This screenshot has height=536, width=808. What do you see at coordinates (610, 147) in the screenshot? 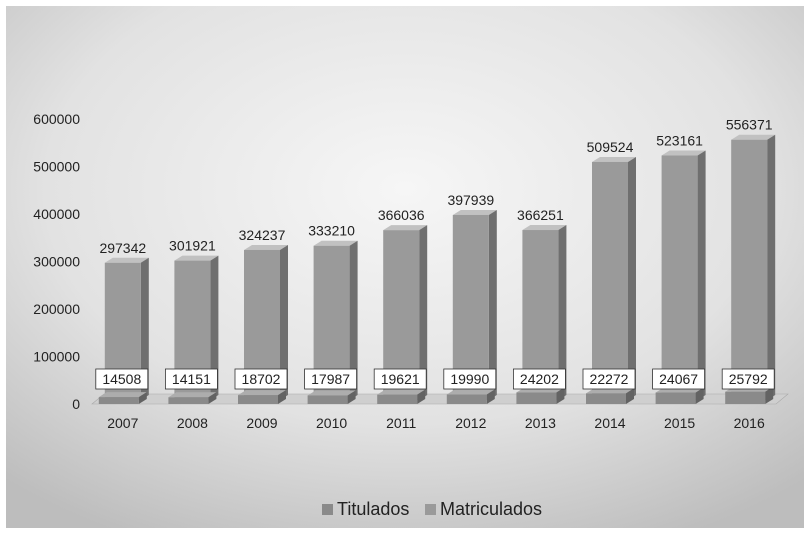
I see `data-label-matriculados: 509524` at bounding box center [610, 147].